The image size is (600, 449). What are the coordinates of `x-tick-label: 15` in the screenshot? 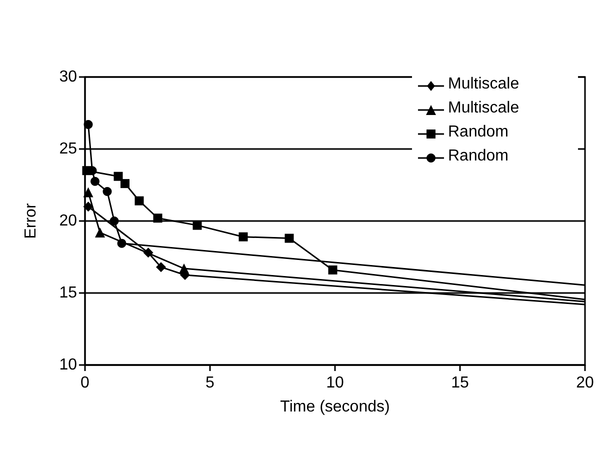 It's located at (460, 383).